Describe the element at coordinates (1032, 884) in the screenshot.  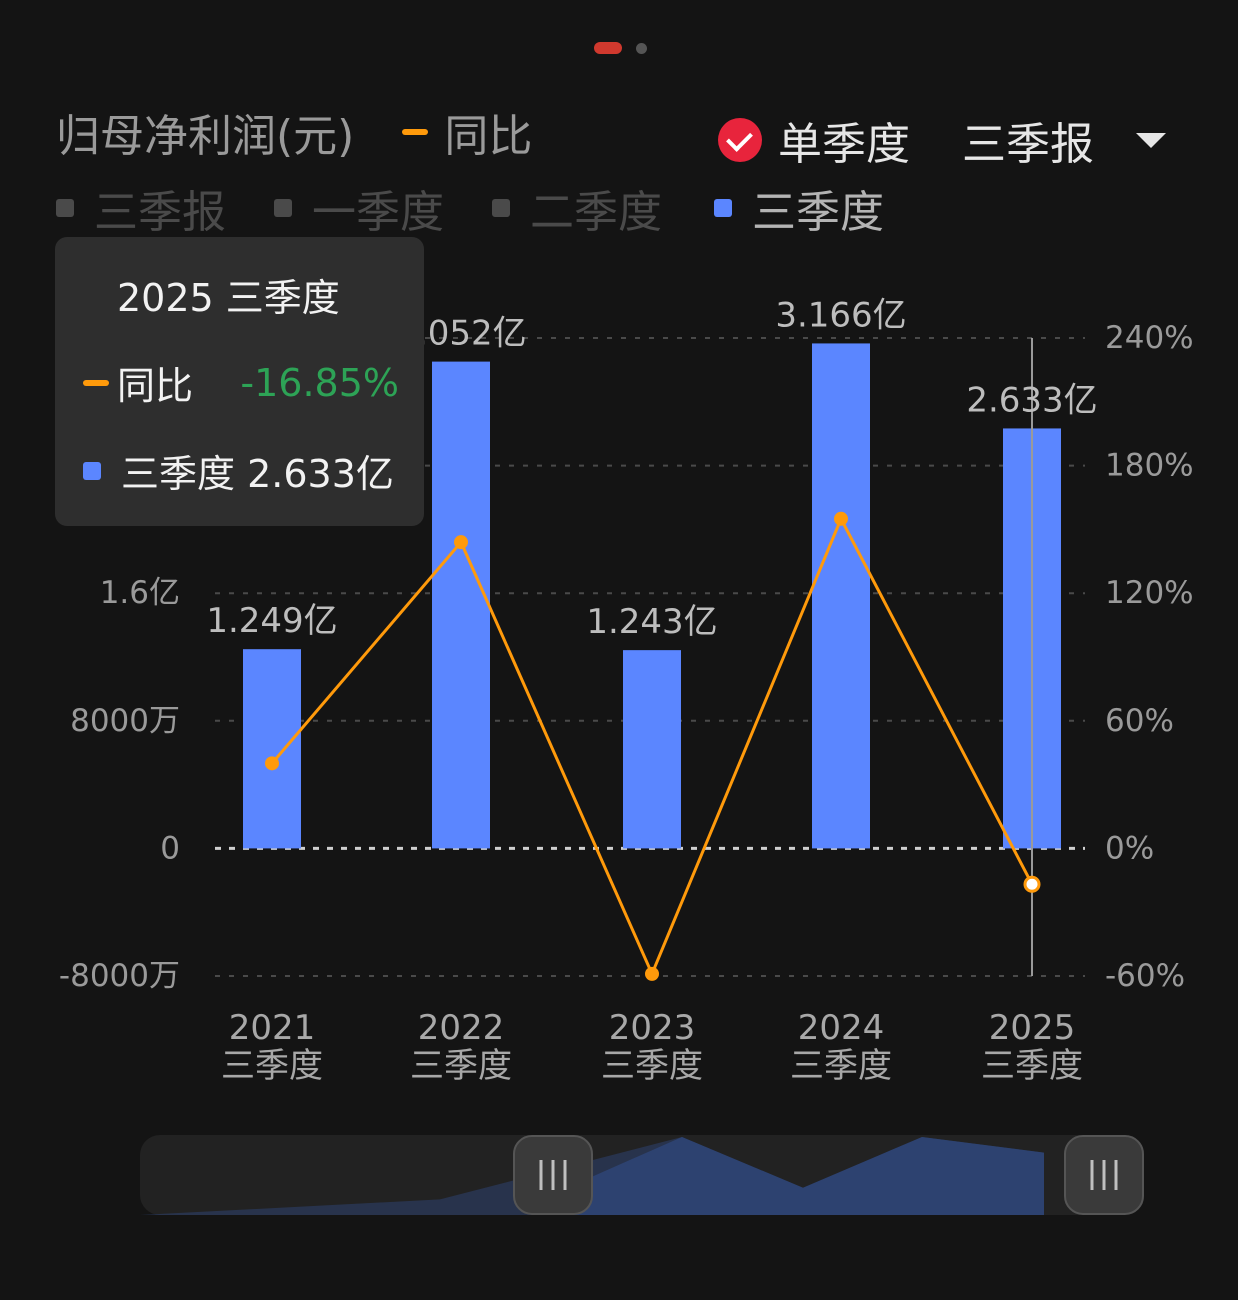
I see `yoy-point-highlight` at that location.